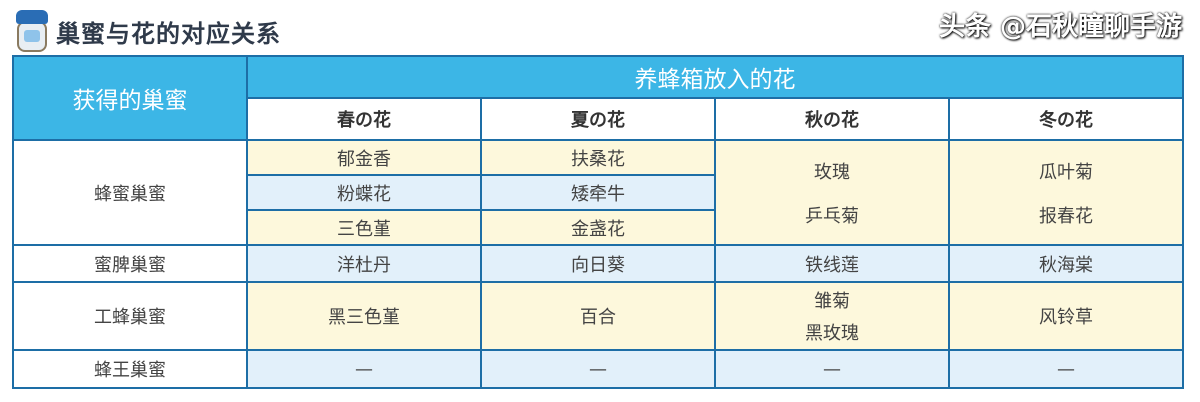 This screenshot has width=1200, height=402. Describe the element at coordinates (832, 172) in the screenshot. I see `cell-line: 玫瑰` at that location.